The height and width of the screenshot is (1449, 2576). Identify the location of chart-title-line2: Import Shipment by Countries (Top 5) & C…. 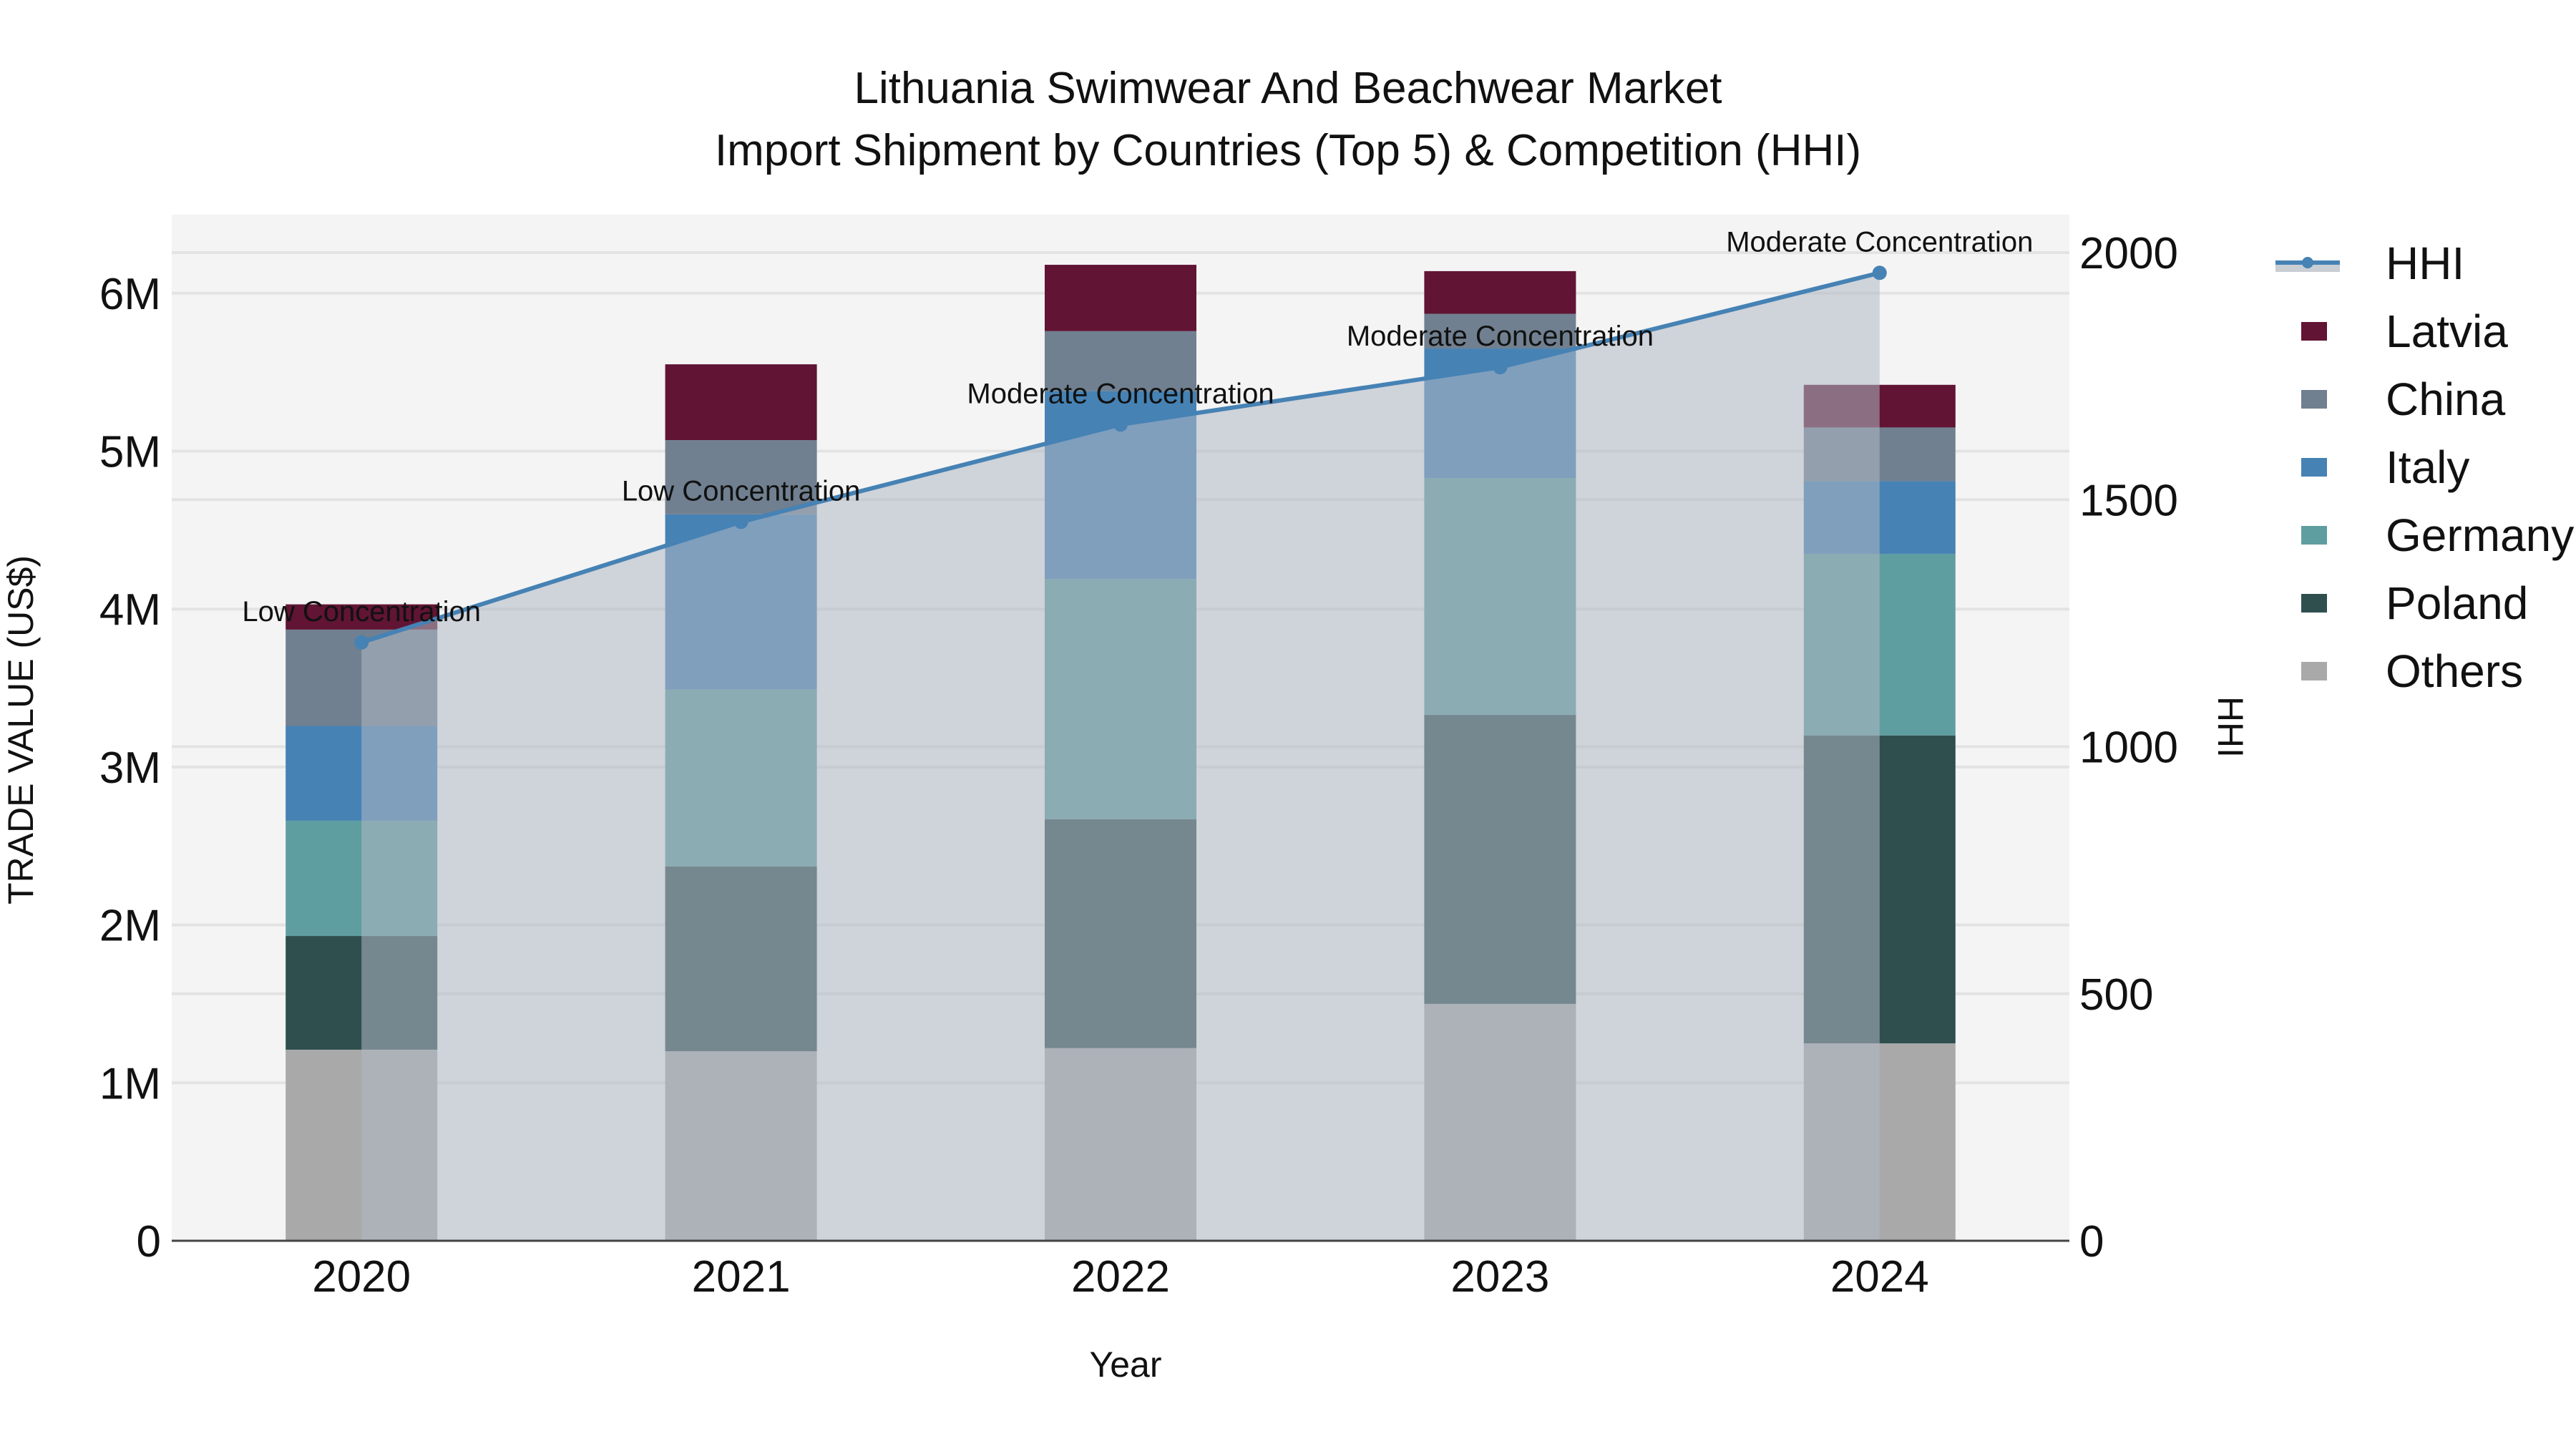
(1288, 150).